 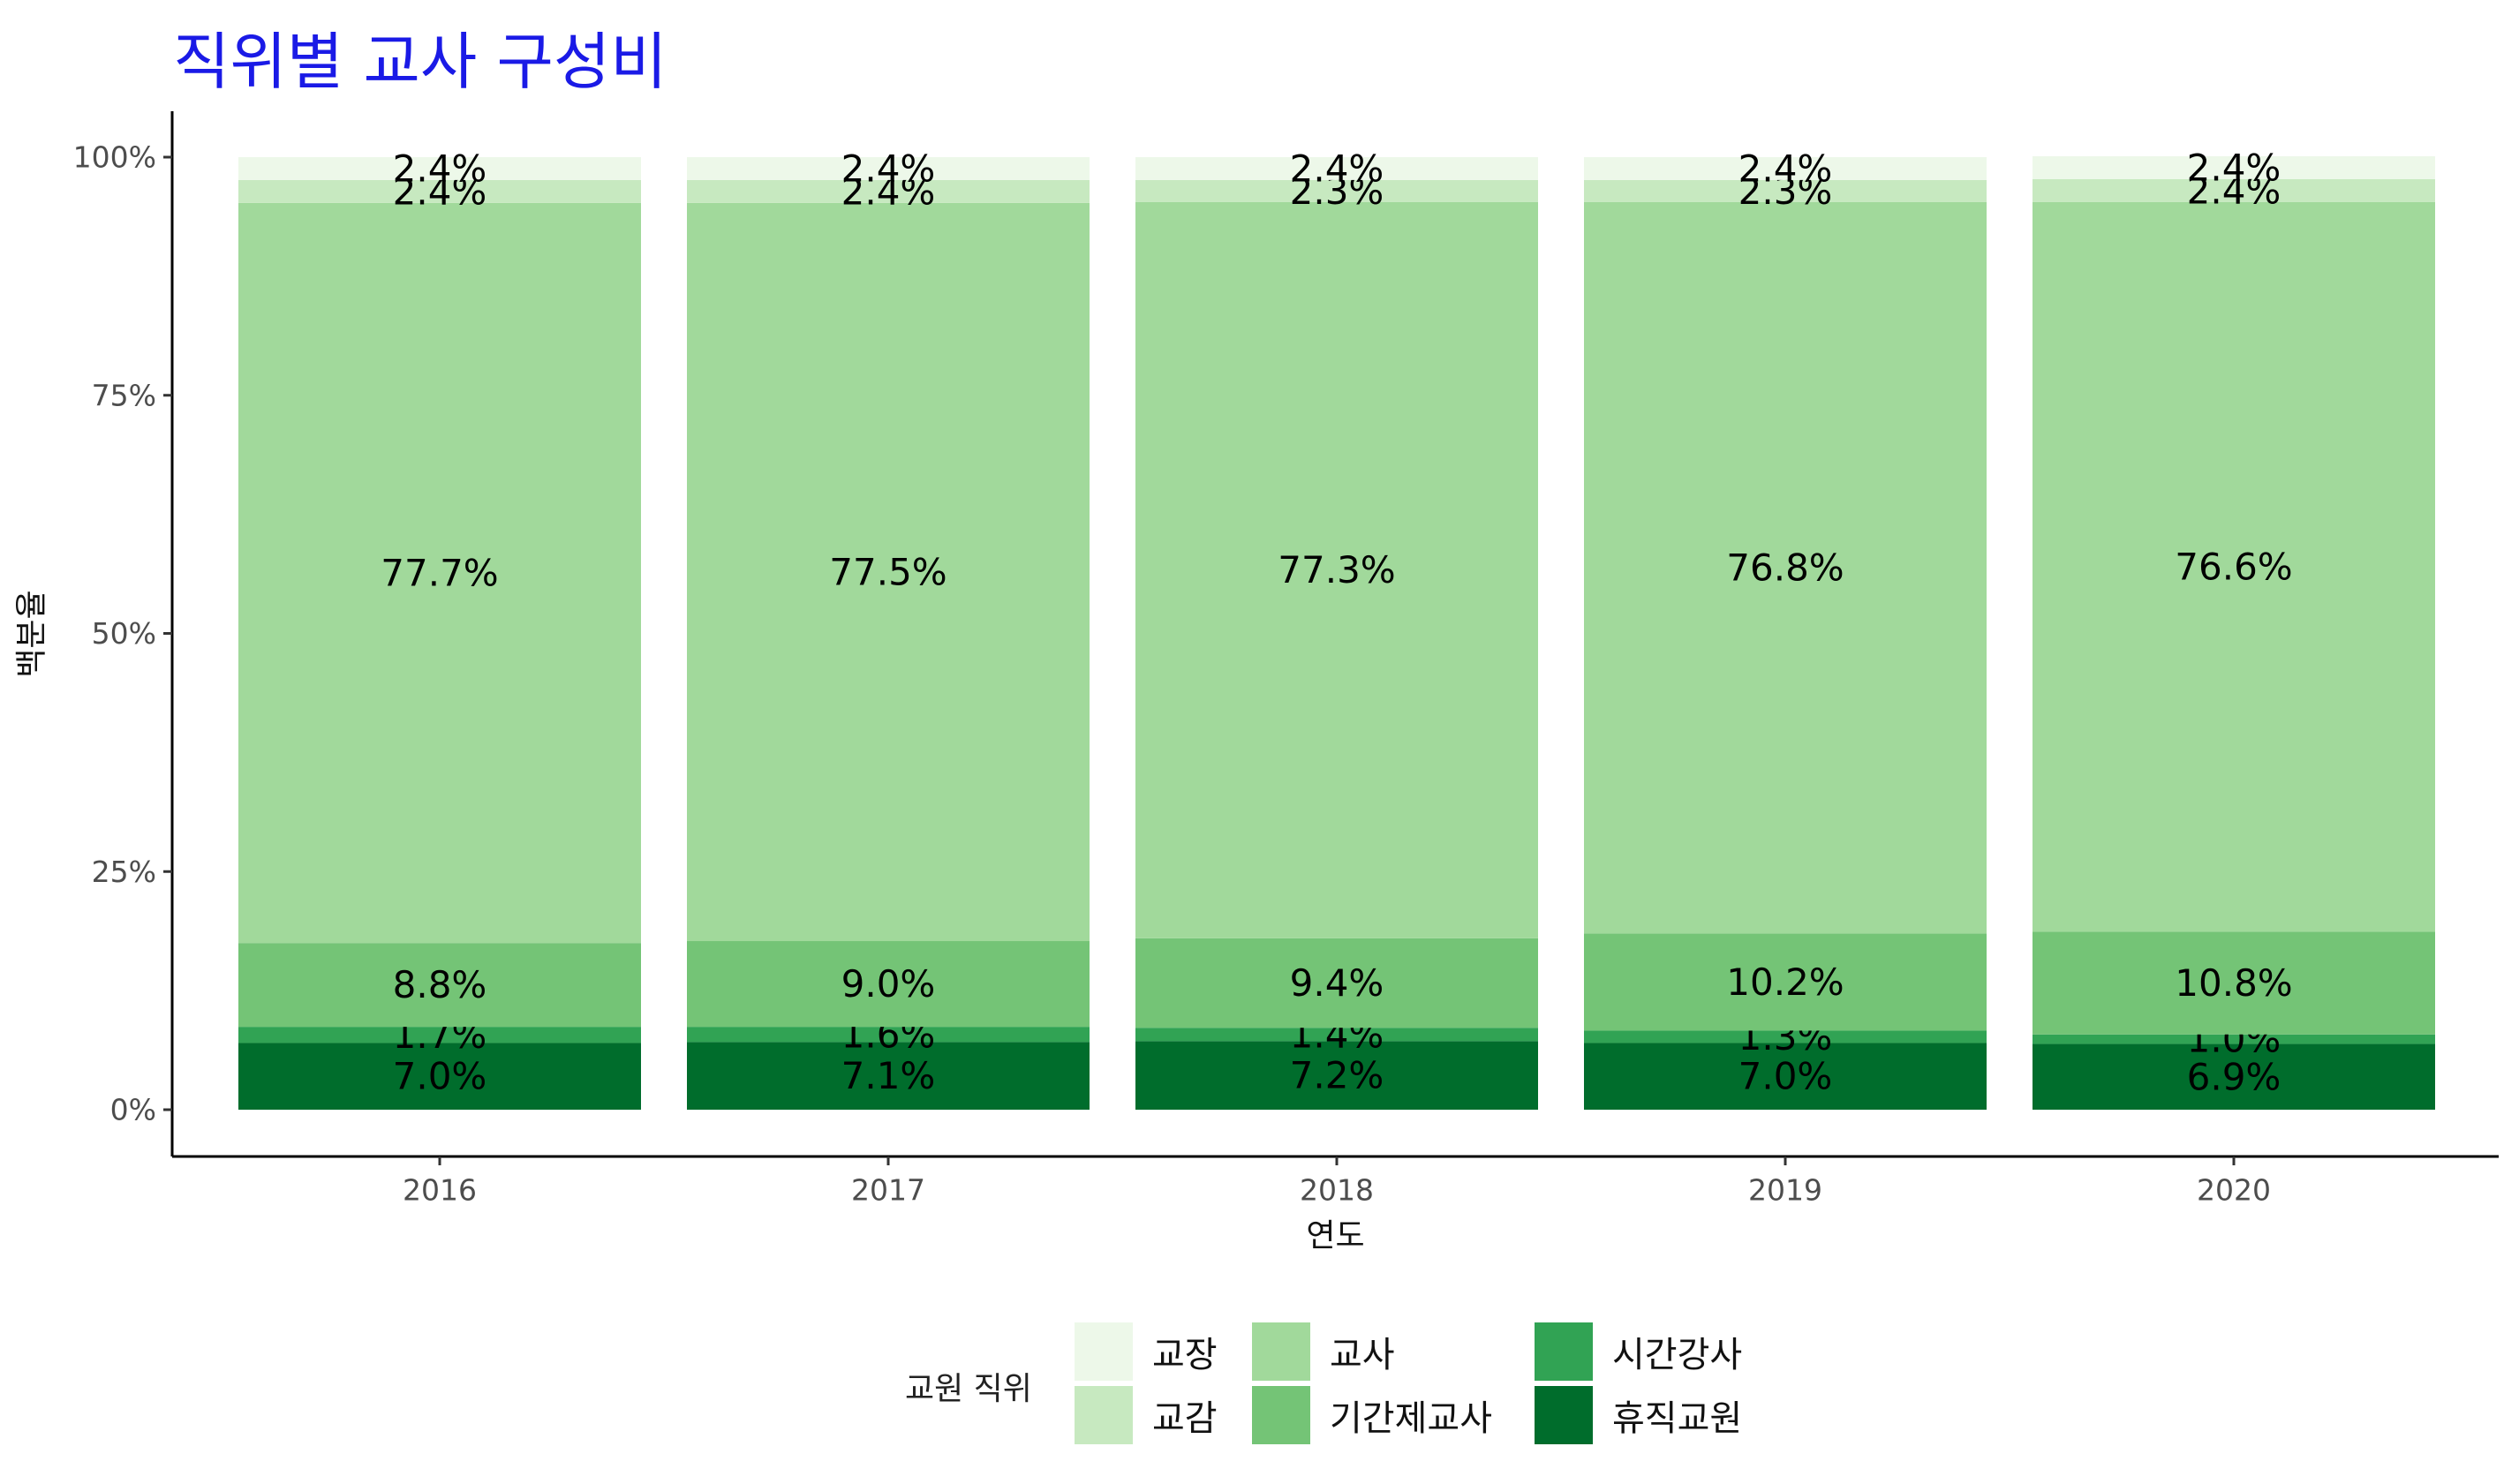 What do you see at coordinates (1185, 1418) in the screenshot?
I see `legend-label: 교감` at bounding box center [1185, 1418].